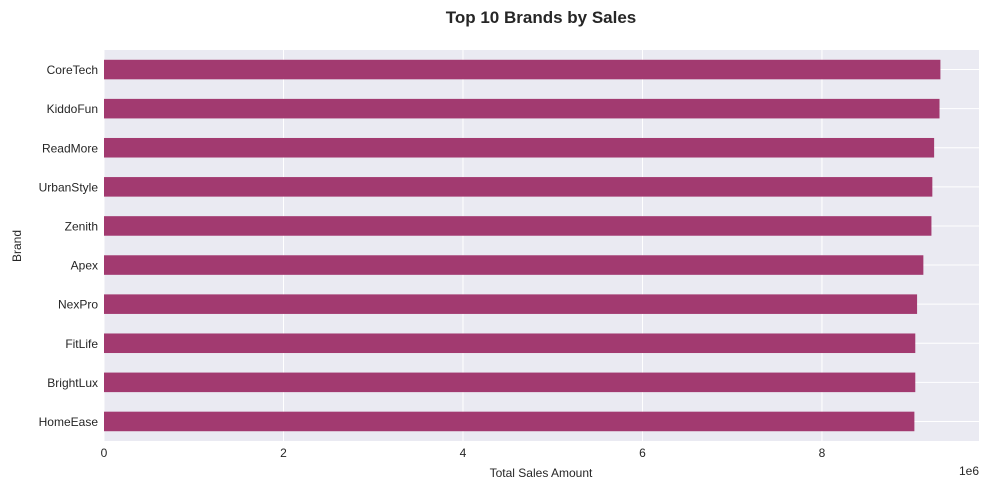 The height and width of the screenshot is (494, 989). Describe the element at coordinates (72, 383) in the screenshot. I see `y-tick-label: BrightLux` at that location.